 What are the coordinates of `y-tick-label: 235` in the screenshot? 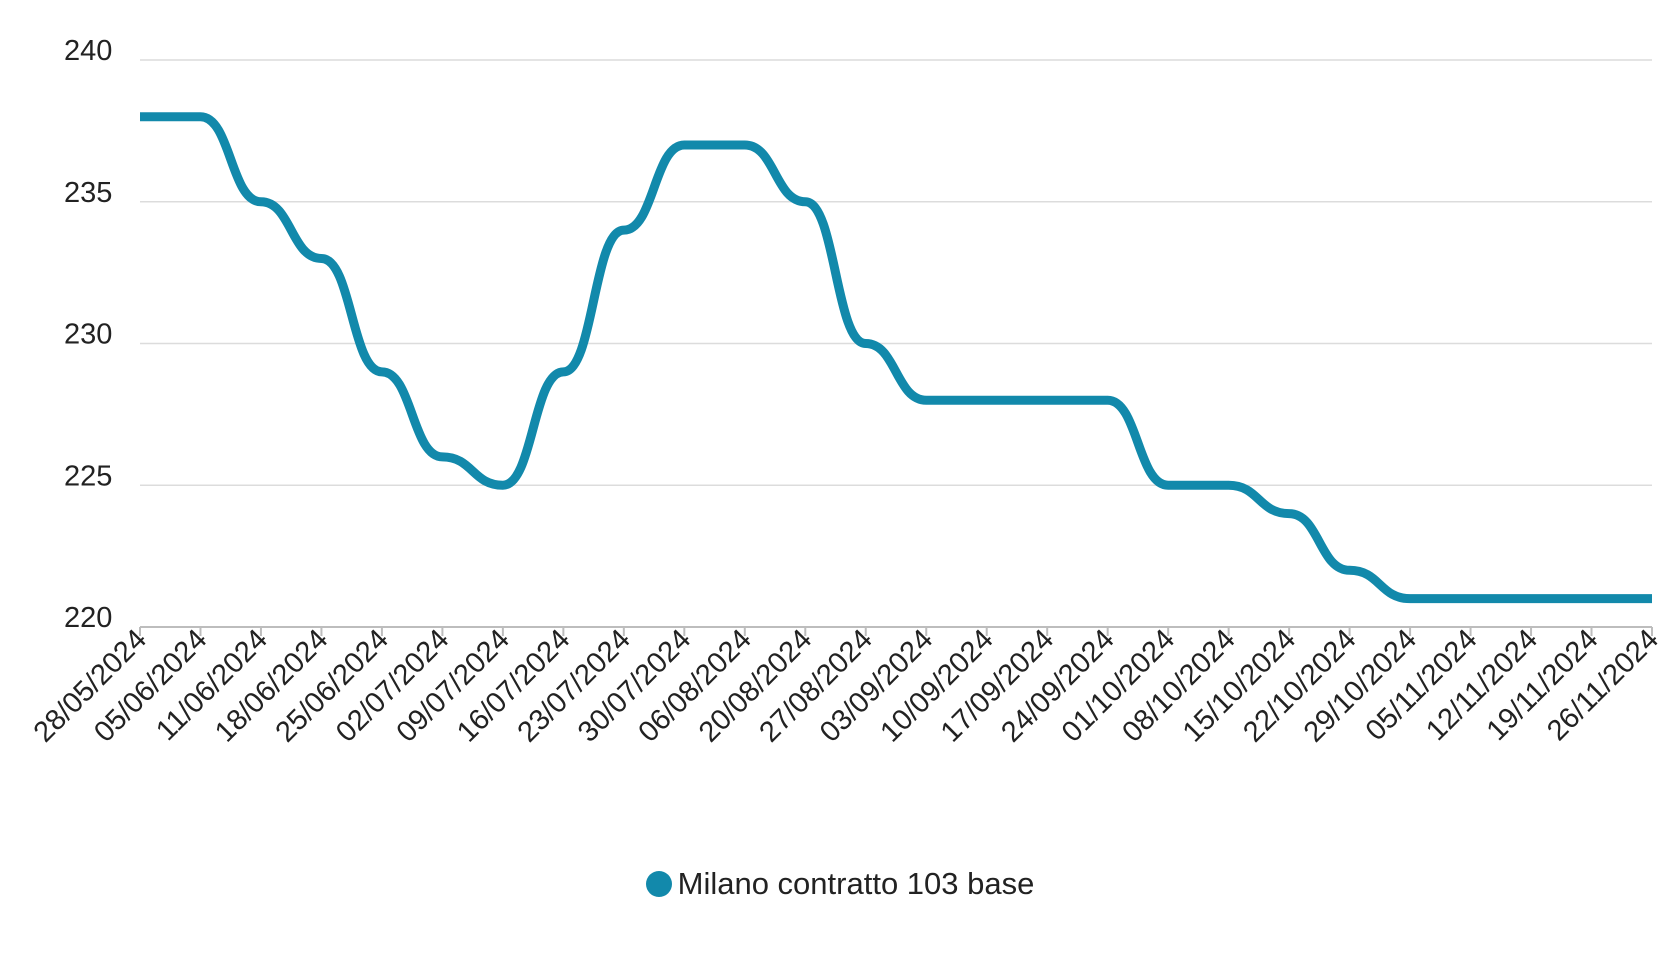 It's located at (88, 193).